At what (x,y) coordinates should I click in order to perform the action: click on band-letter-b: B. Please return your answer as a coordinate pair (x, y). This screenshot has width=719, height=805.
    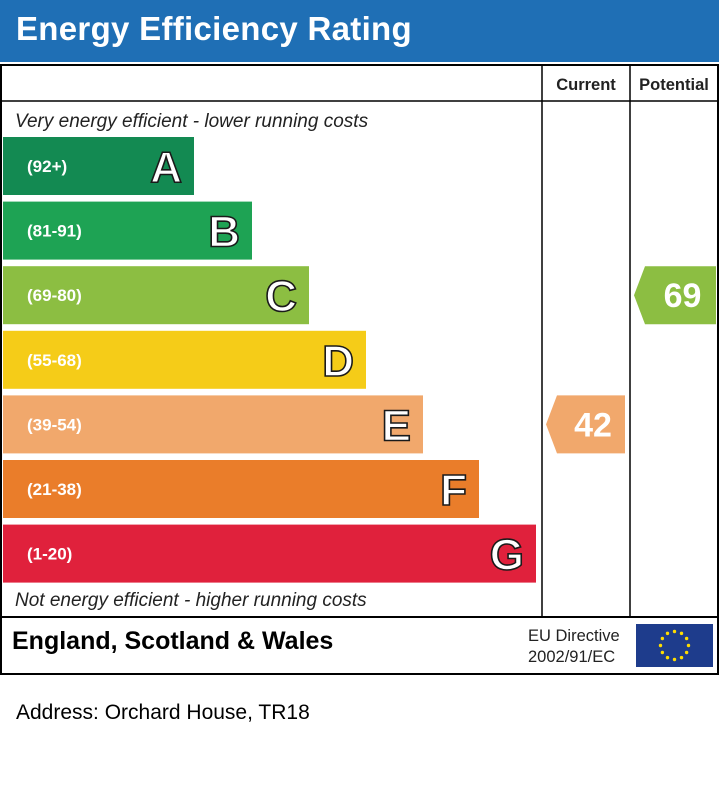
    Looking at the image, I should click on (224, 232).